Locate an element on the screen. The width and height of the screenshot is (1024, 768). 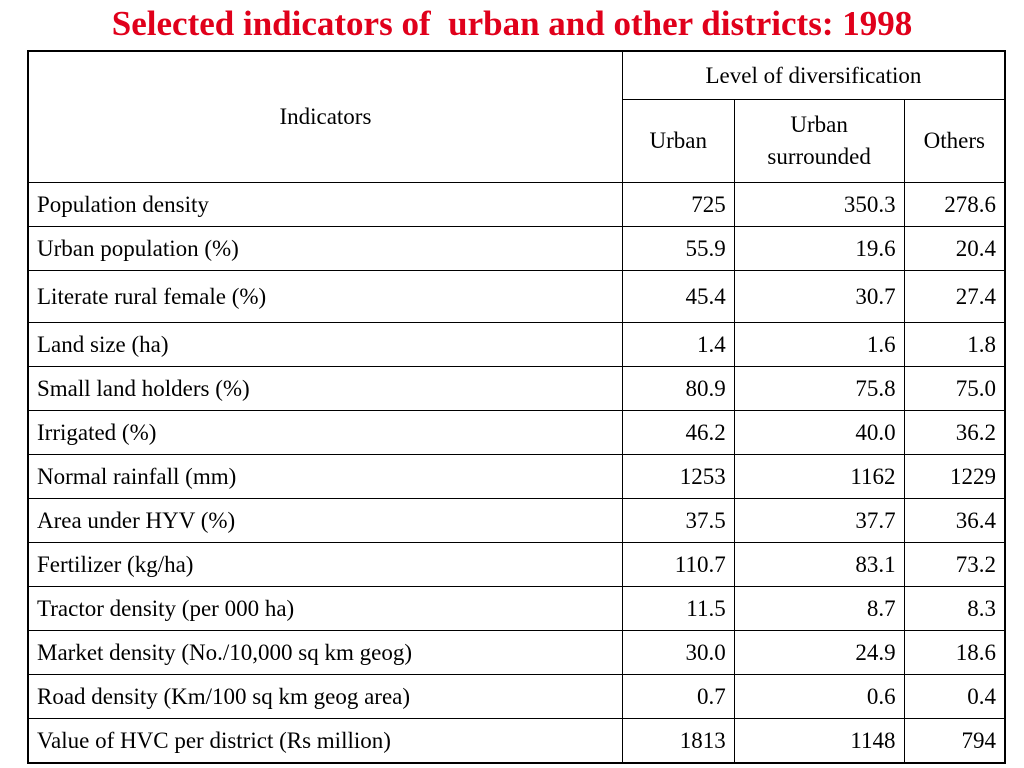
indicator-cell: Fertilizer (kg/ha) is located at coordinates (325, 564).